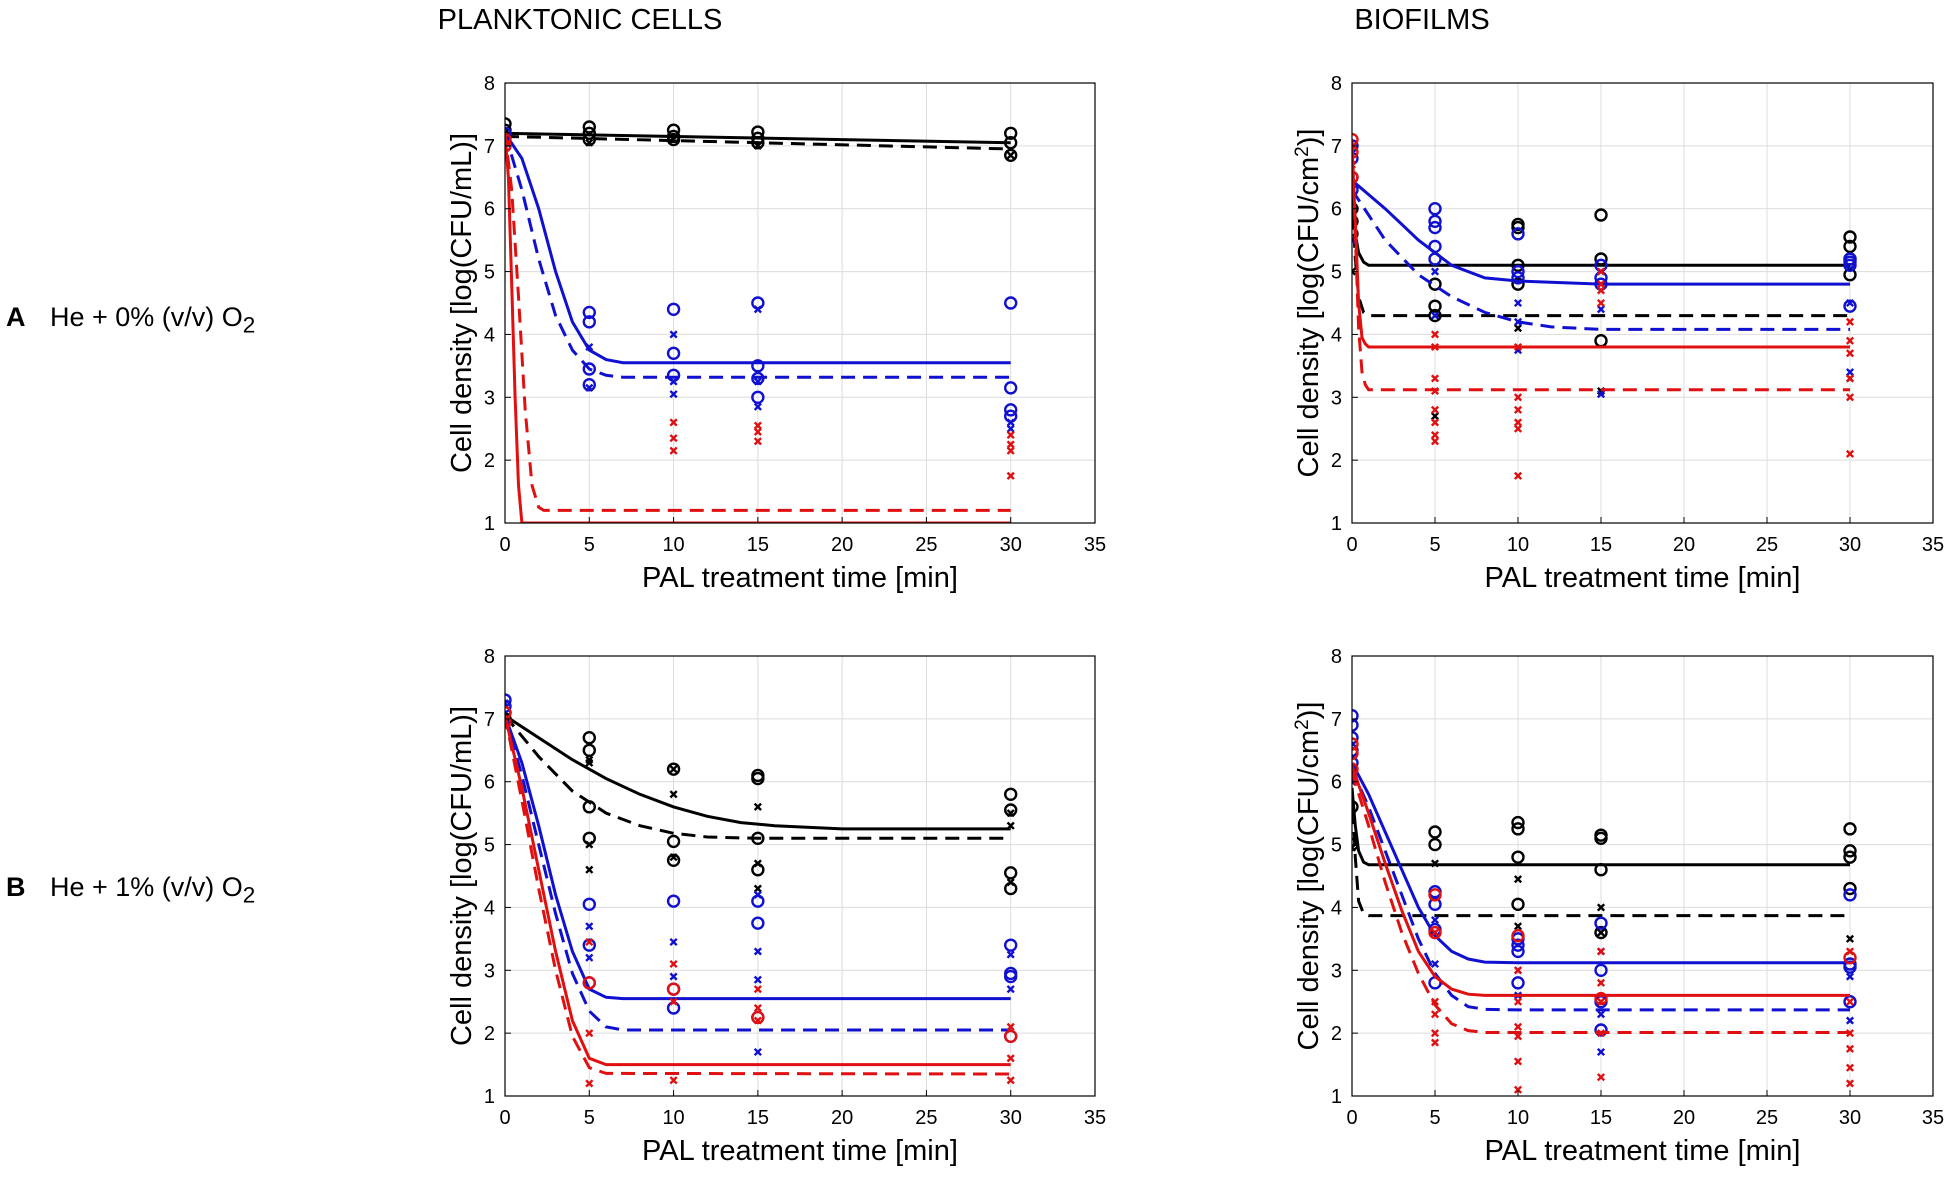 The height and width of the screenshot is (1177, 1950). Describe the element at coordinates (1308, 303) in the screenshot. I see `y-axis-title: Cell density [log(CFU/cm2)]` at that location.